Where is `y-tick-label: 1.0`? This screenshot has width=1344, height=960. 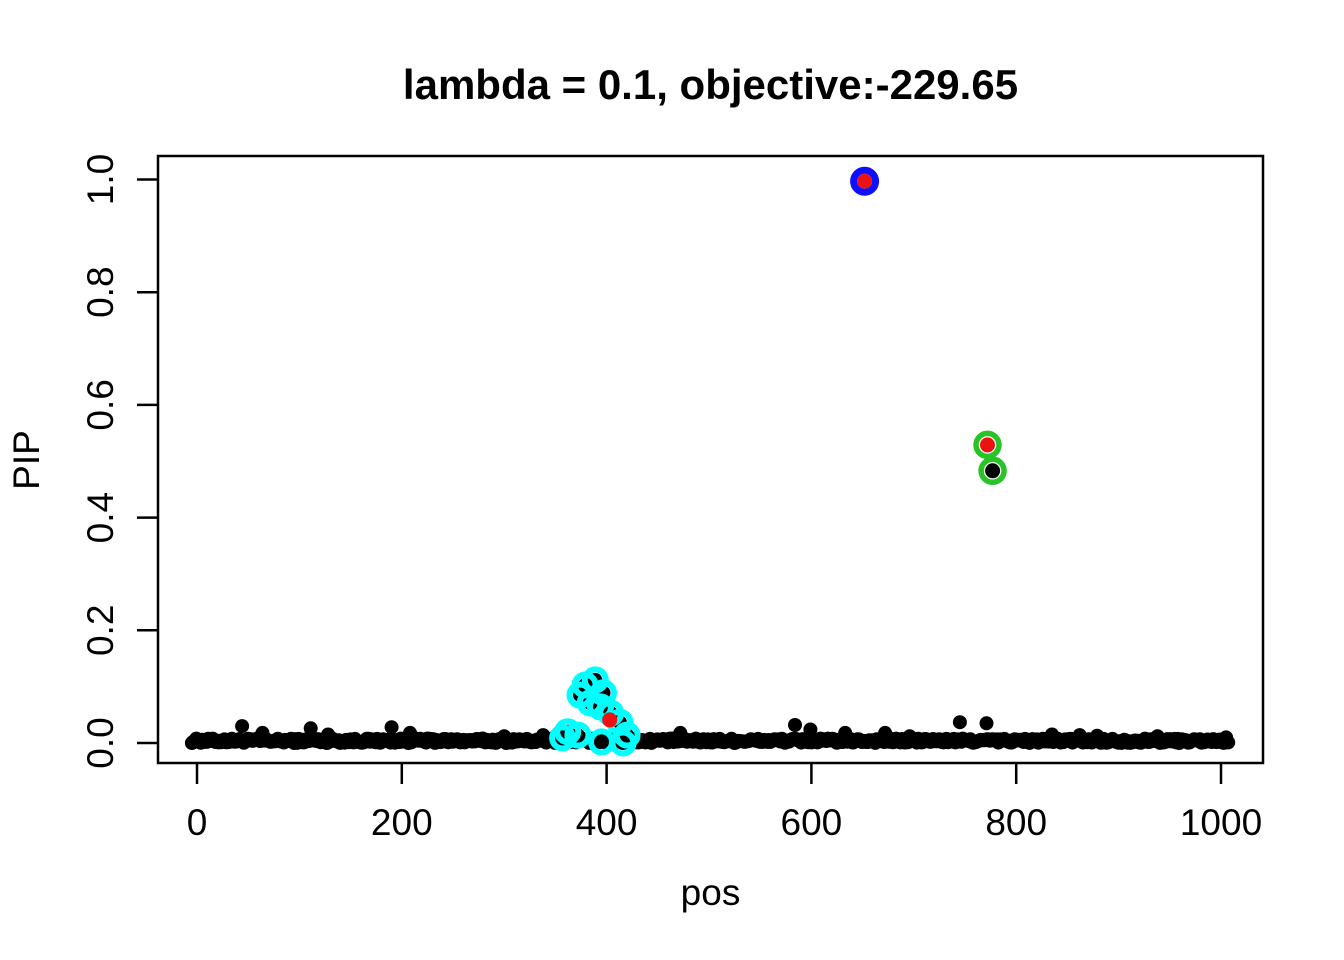 y-tick-label: 1.0 is located at coordinates (100, 179).